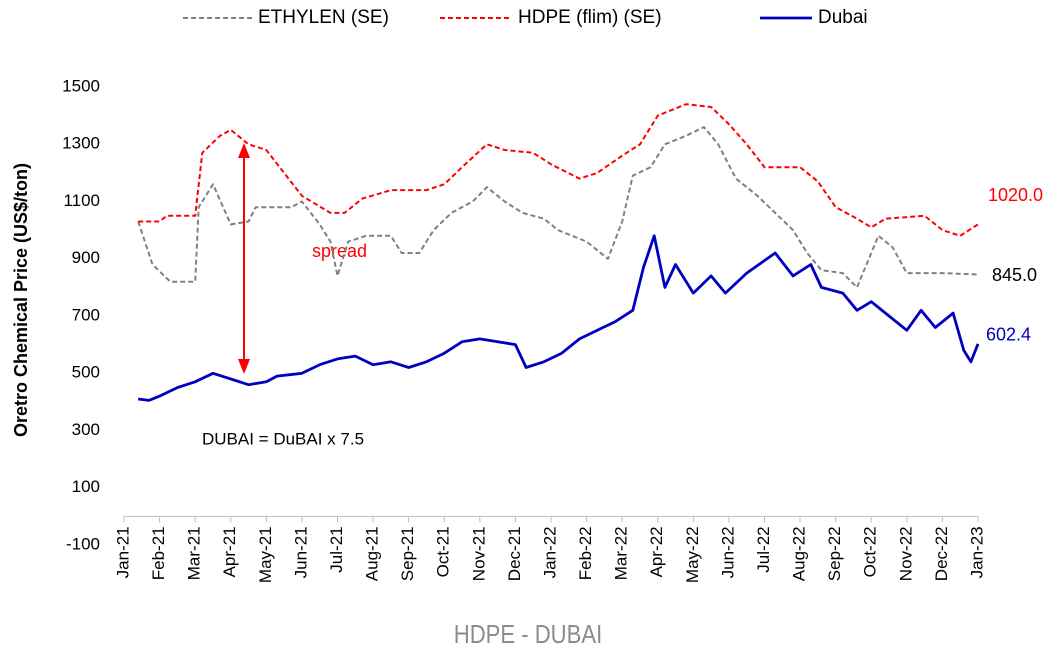 The image size is (1056, 656). I want to click on y-tick-label: 300, so click(86, 429).